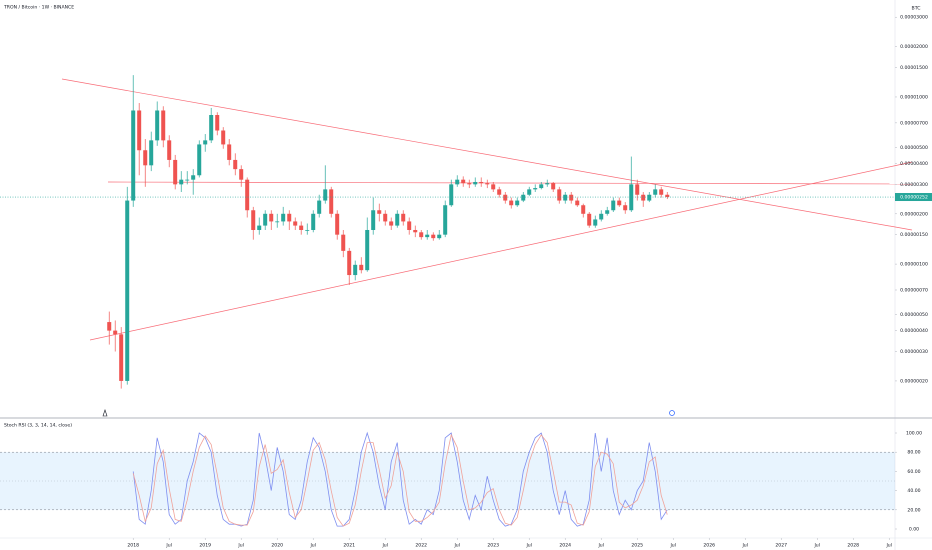  What do you see at coordinates (349, 546) in the screenshot?
I see `x-tick-label: 2021` at bounding box center [349, 546].